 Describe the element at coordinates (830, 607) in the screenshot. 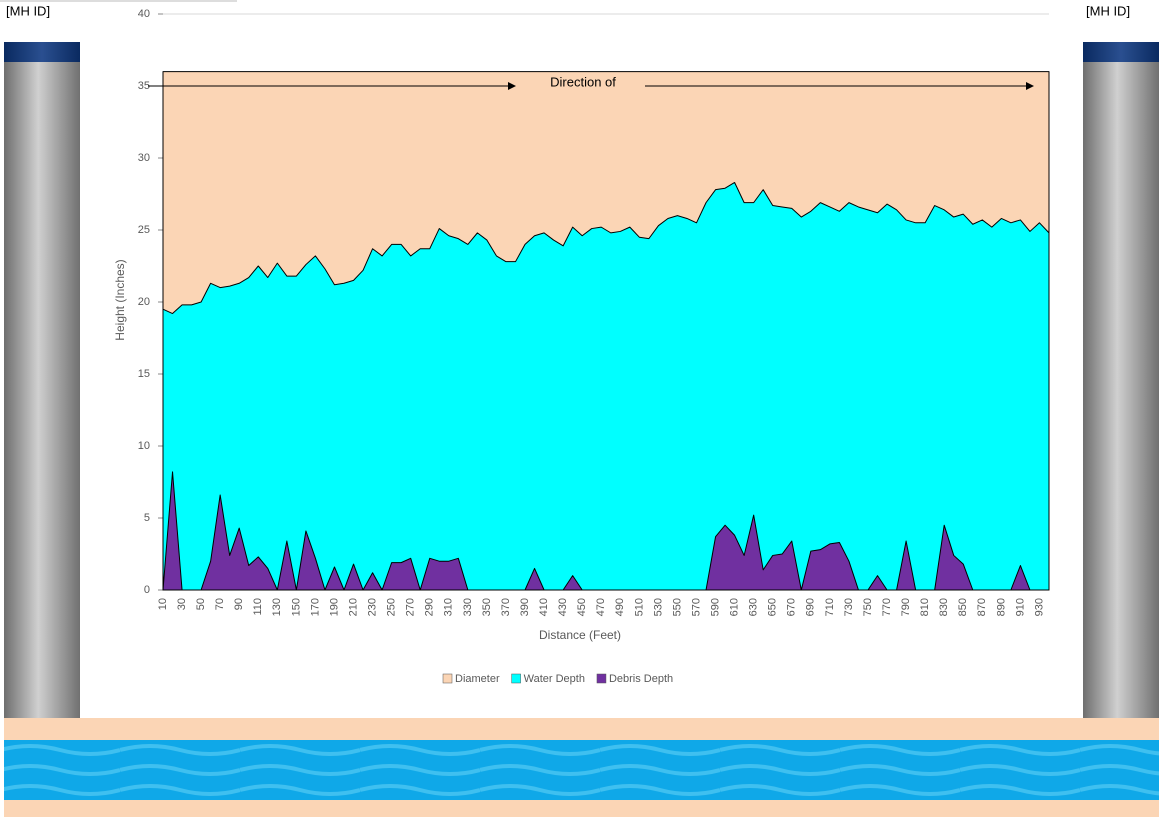

I see `x-tick-label: 710` at that location.